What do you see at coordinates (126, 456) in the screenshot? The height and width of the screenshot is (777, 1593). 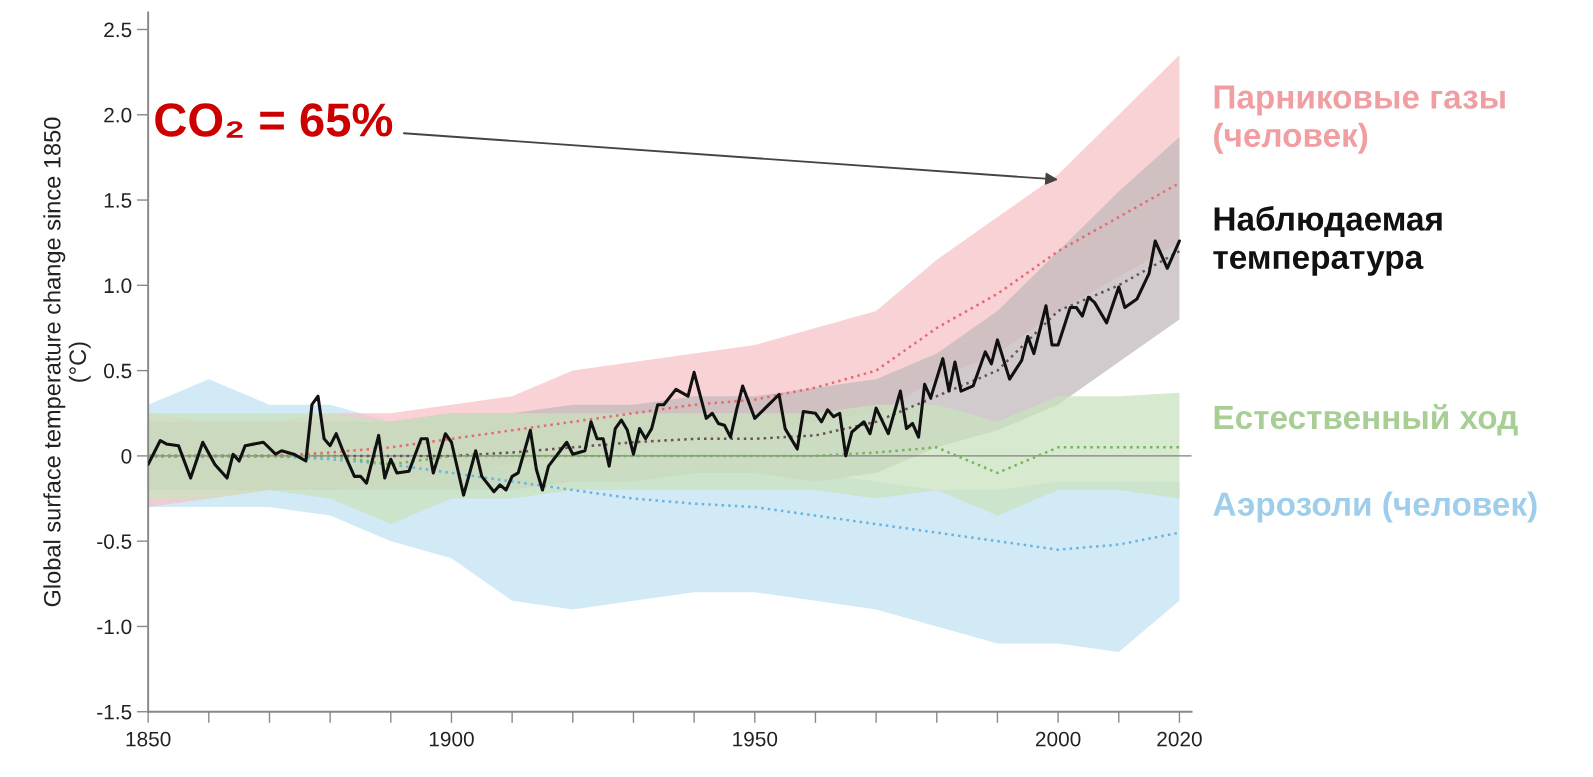 I see `y-tick-label: 0` at bounding box center [126, 456].